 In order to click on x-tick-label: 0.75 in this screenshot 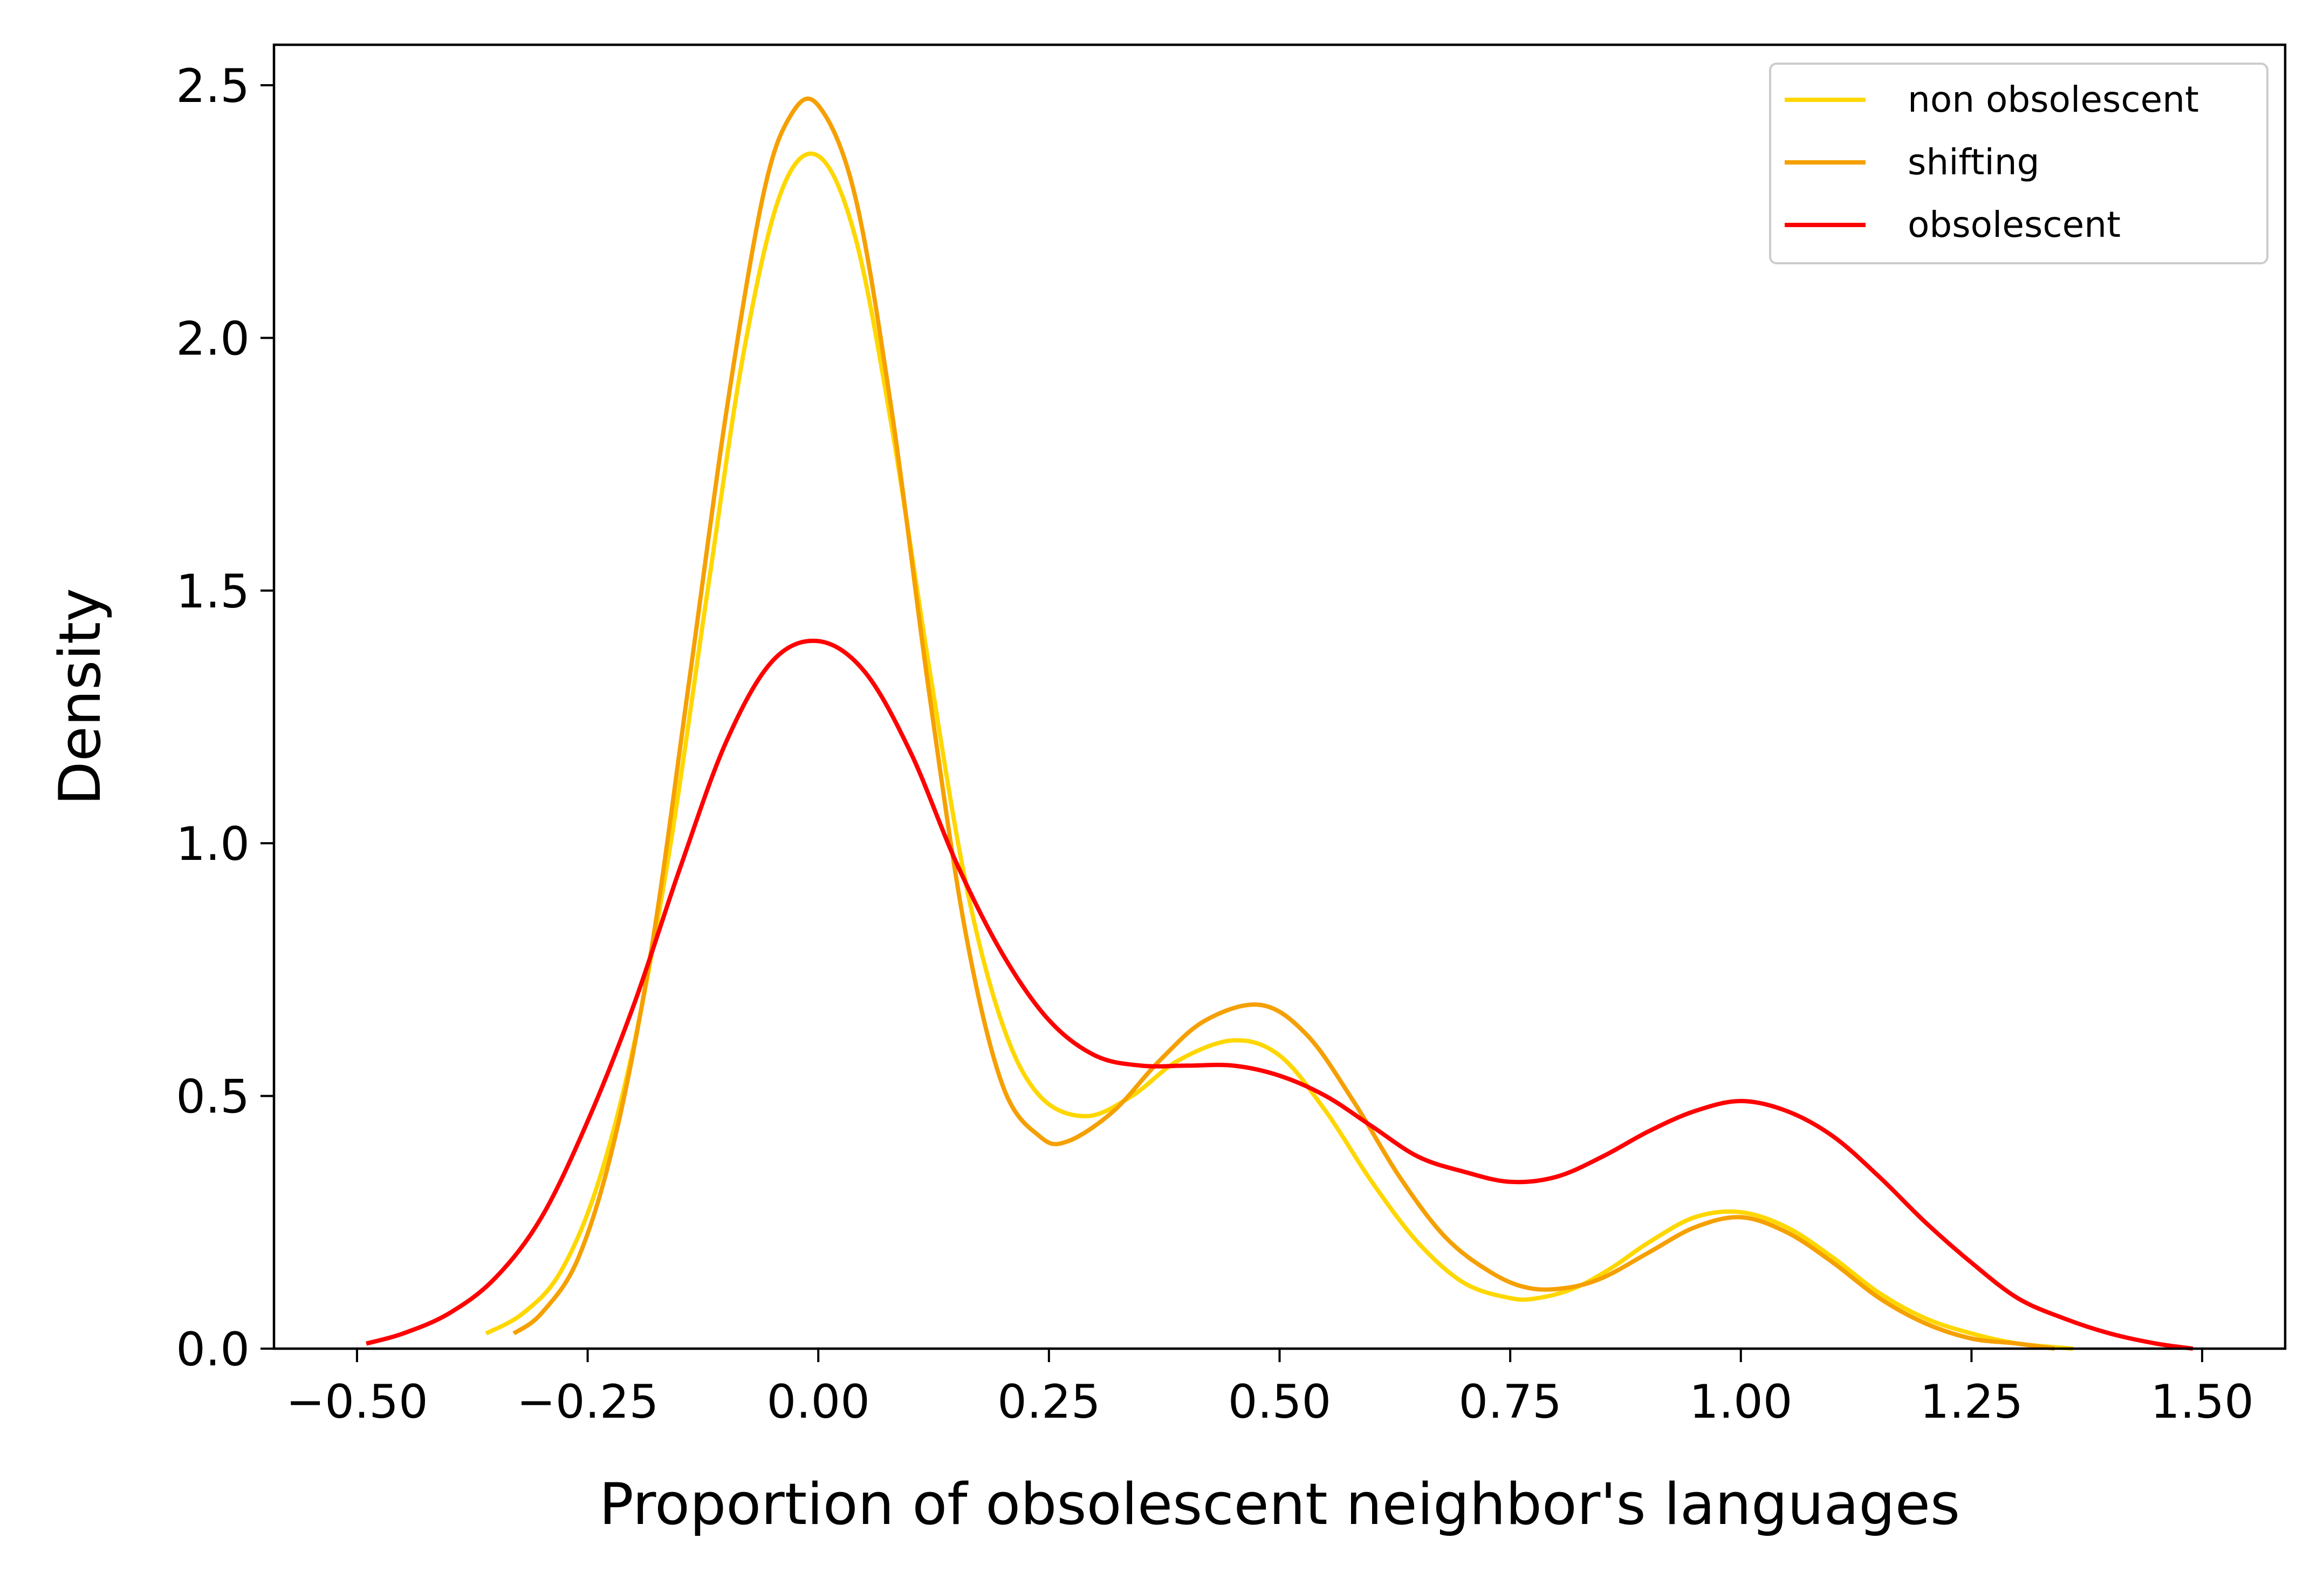, I will do `click(1509, 1402)`.